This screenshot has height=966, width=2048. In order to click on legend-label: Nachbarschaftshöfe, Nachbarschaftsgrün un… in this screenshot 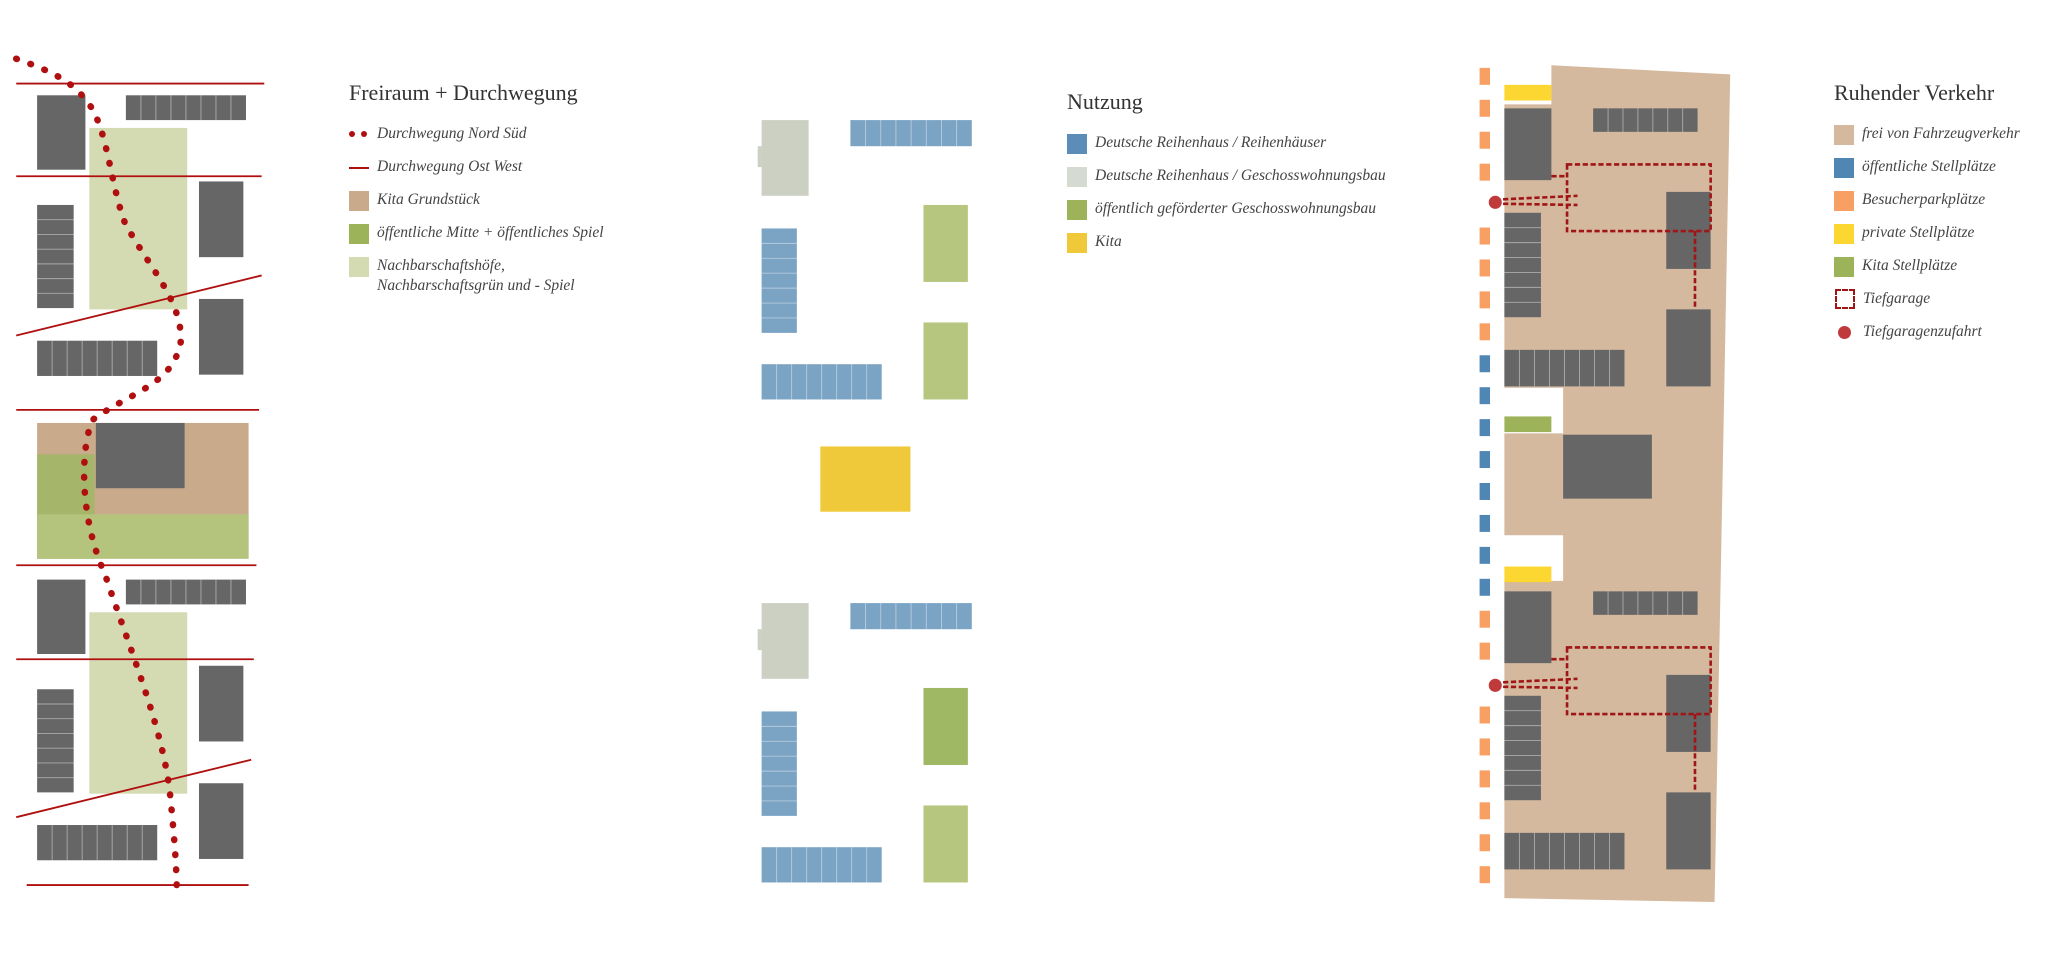, I will do `click(476, 276)`.